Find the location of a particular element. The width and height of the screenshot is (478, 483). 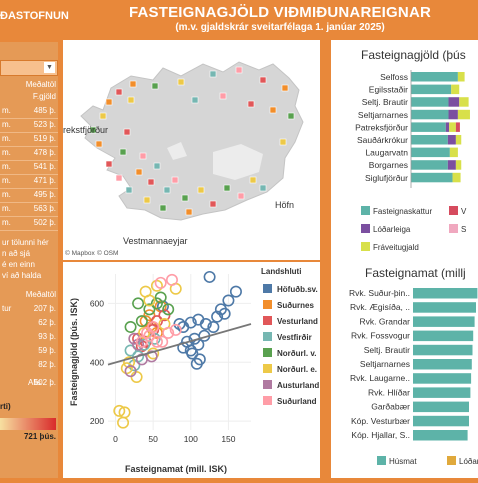

chevron-down-icon: ▼ is located at coordinates (49, 67).